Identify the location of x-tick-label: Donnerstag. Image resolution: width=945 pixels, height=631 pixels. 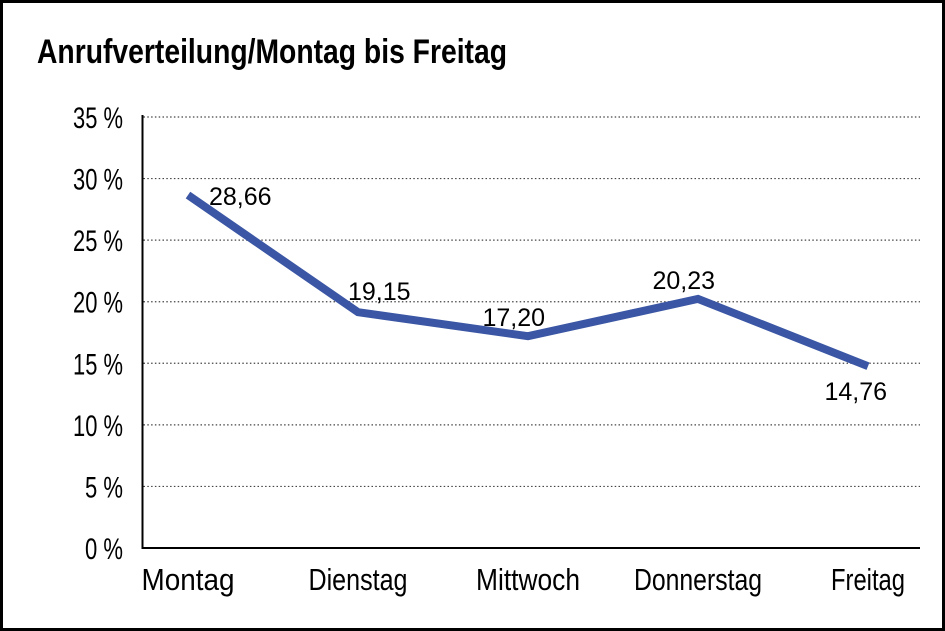
(698, 579).